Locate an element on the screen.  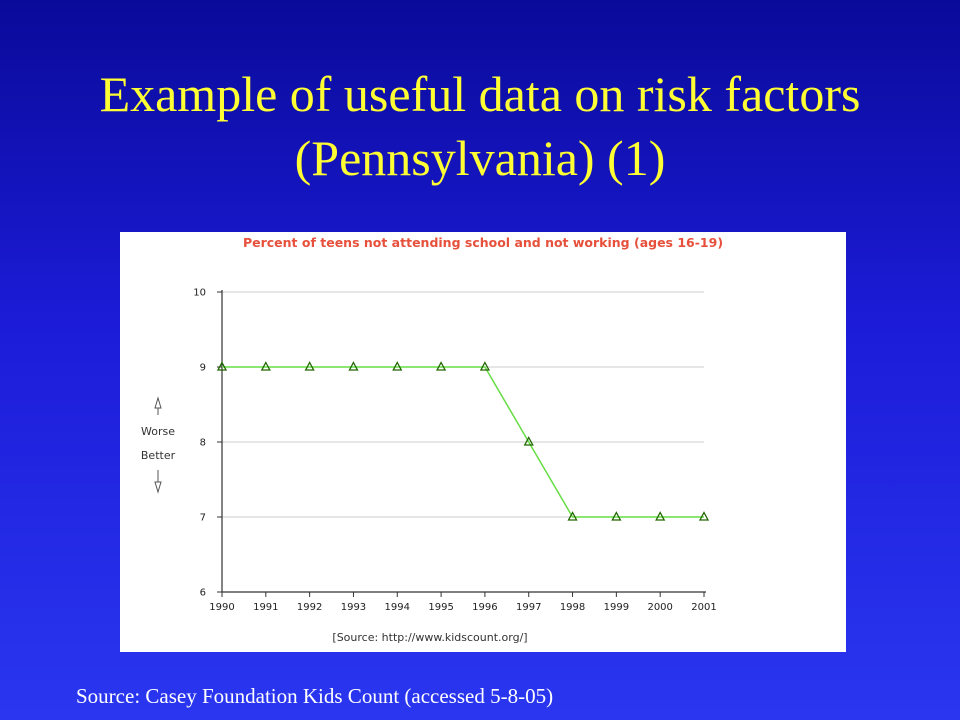
x-tick-label: 1998 is located at coordinates (572, 607).